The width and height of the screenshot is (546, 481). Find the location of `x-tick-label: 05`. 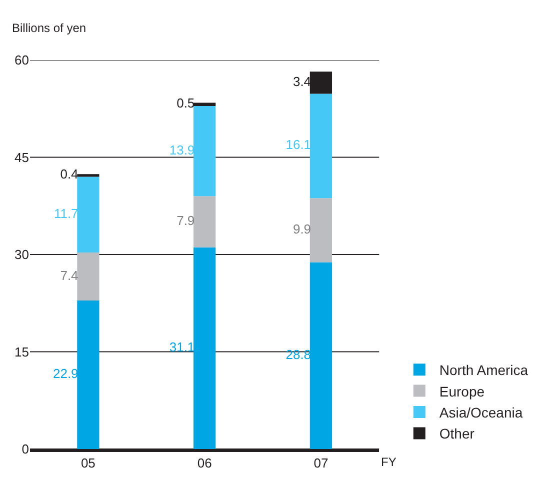

x-tick-label: 05 is located at coordinates (88, 463).